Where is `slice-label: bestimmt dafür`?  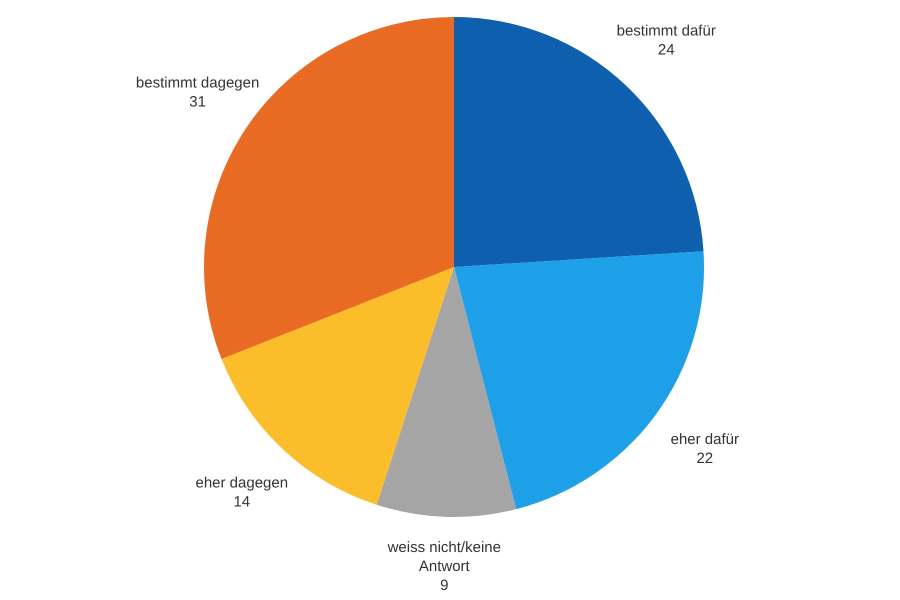 slice-label: bestimmt dafür is located at coordinates (666, 31).